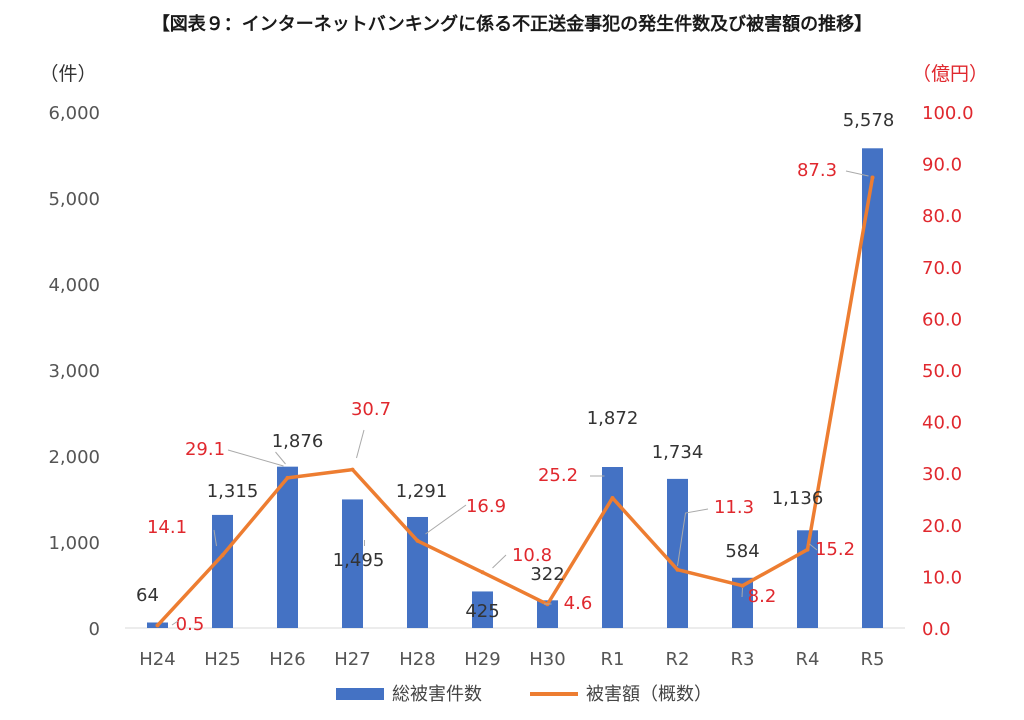 The height and width of the screenshot is (720, 1024). What do you see at coordinates (869, 120) in the screenshot?
I see `bar-data-label: 5,578` at bounding box center [869, 120].